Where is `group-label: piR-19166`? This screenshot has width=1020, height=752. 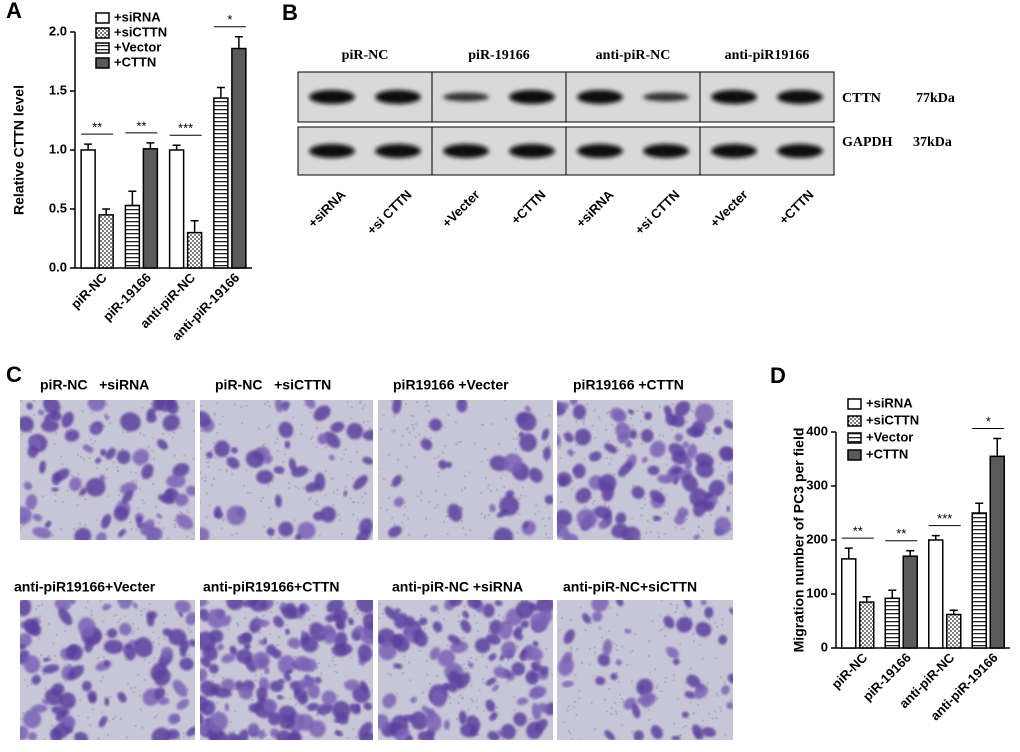
group-label: piR-19166 is located at coordinates (498, 55).